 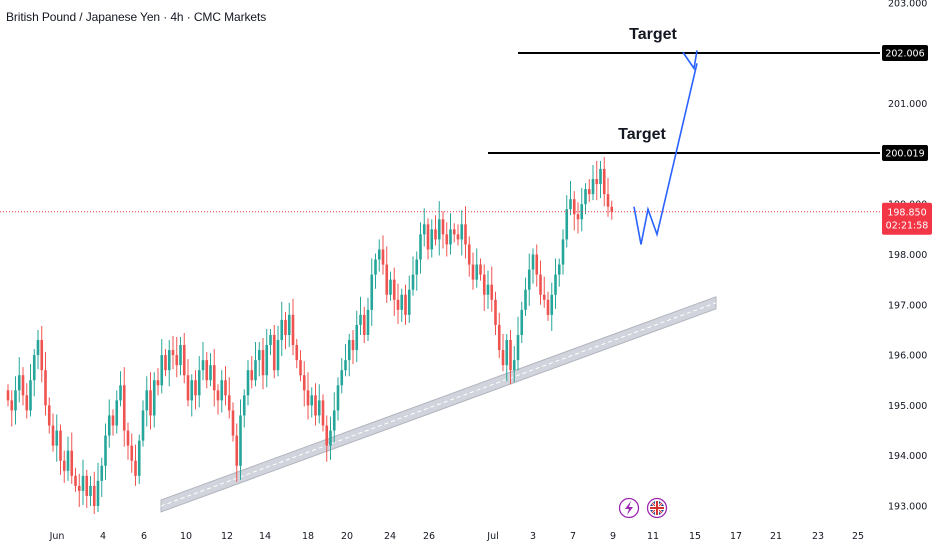 What do you see at coordinates (665, 154) in the screenshot?
I see `projection-line` at bounding box center [665, 154].